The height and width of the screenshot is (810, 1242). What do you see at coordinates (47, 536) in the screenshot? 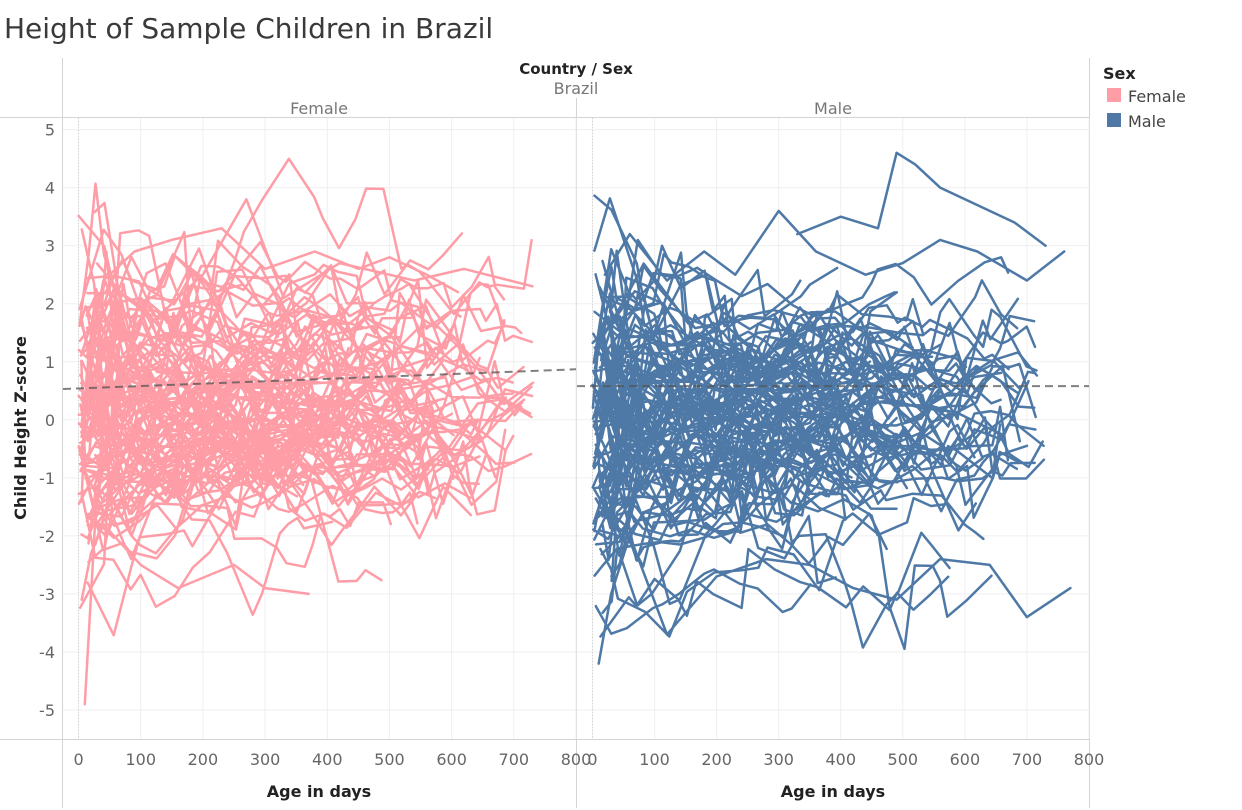
I see `y-tick-label: -2` at bounding box center [47, 536].